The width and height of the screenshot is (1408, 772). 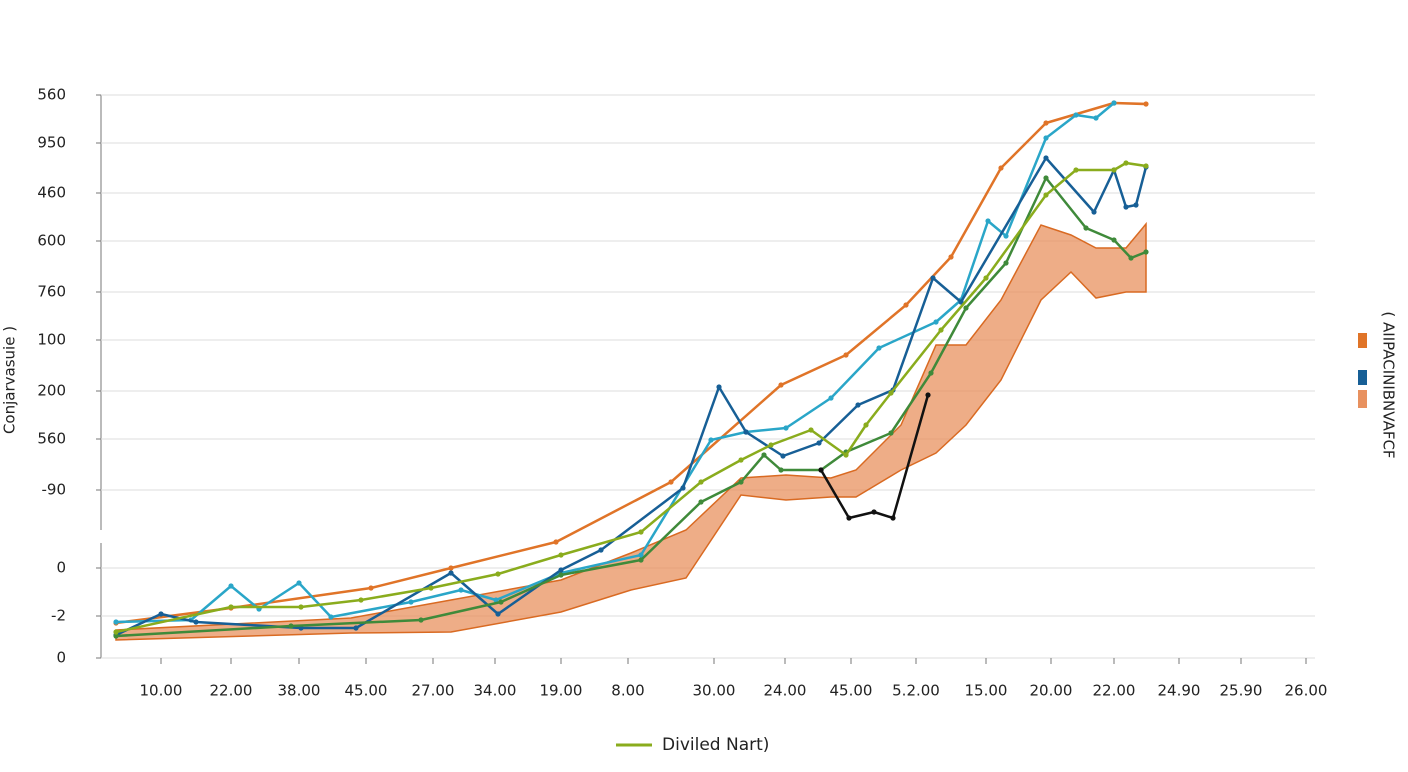 What do you see at coordinates (433, 691) in the screenshot?
I see `x-tick-label: 27.00` at bounding box center [433, 691].